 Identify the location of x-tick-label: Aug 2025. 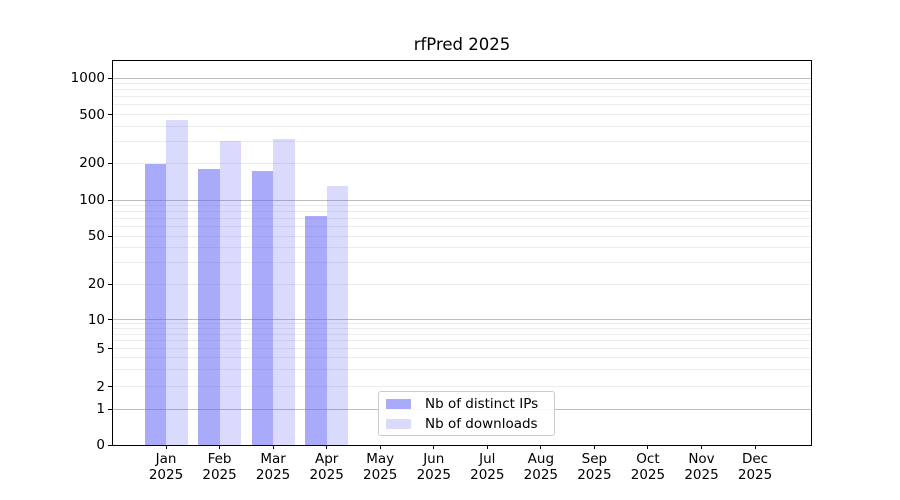
(541, 467).